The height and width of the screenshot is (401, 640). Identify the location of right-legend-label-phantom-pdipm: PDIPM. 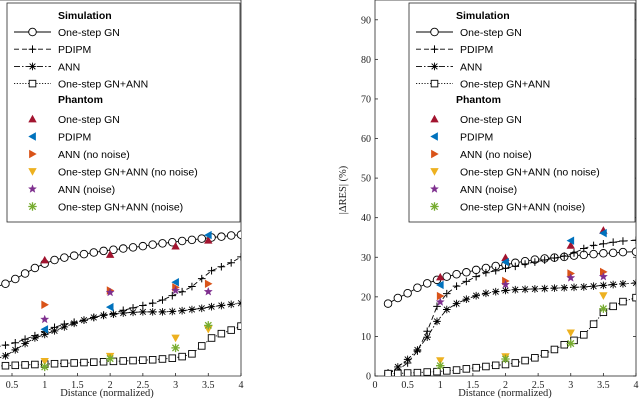
(476, 138).